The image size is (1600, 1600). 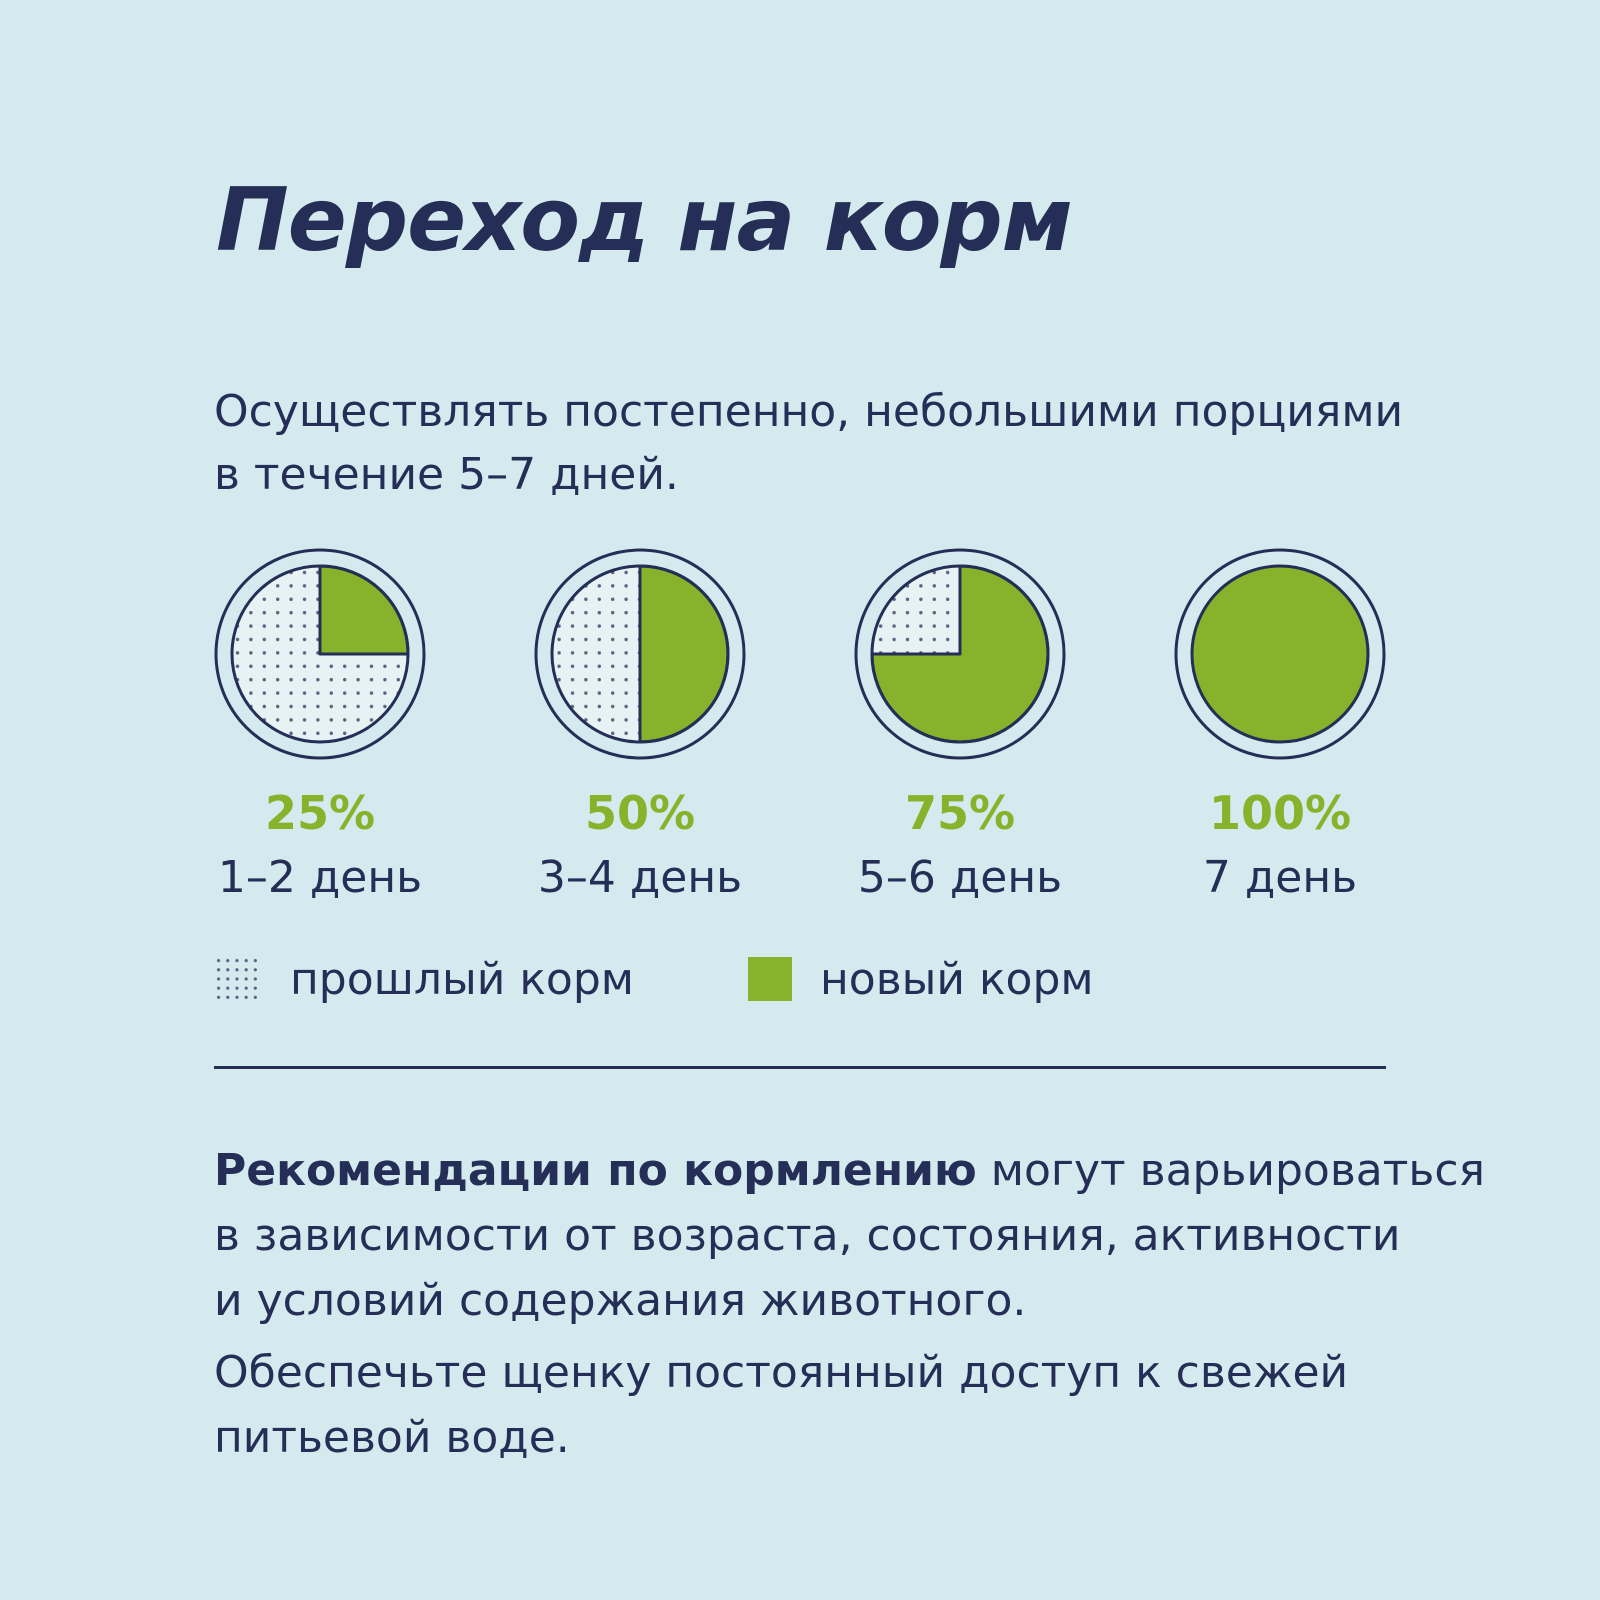 What do you see at coordinates (800, 654) in the screenshot?
I see `pie-charts` at bounding box center [800, 654].